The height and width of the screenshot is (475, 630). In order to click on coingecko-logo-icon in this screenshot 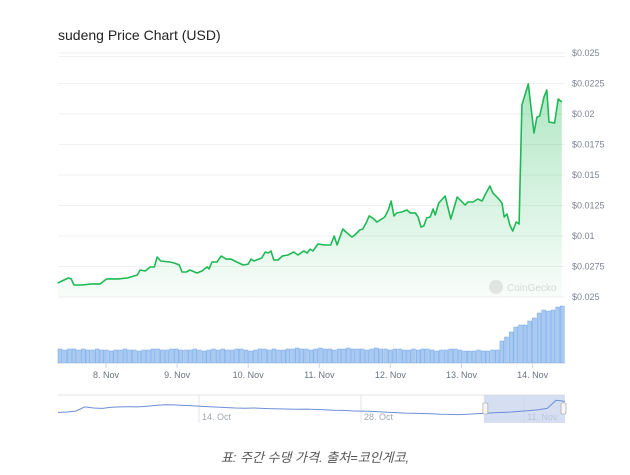, I will do `click(496, 287)`.